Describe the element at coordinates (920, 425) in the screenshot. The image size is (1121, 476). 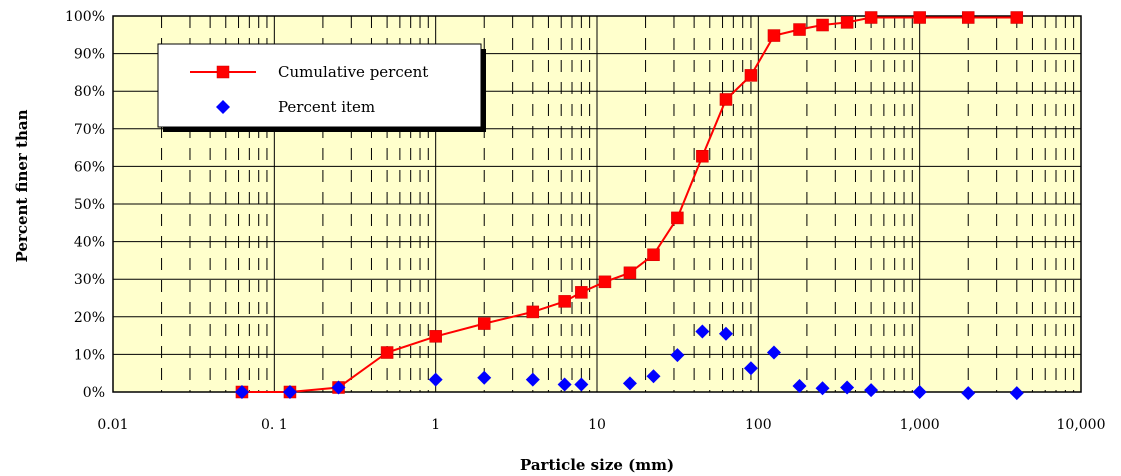
I see `x-tick-label: 1,000` at that location.